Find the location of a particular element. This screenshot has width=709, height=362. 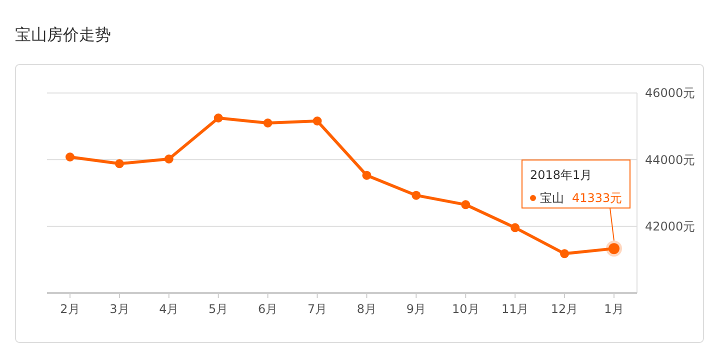

x-tick-label: 6月 is located at coordinates (268, 309).